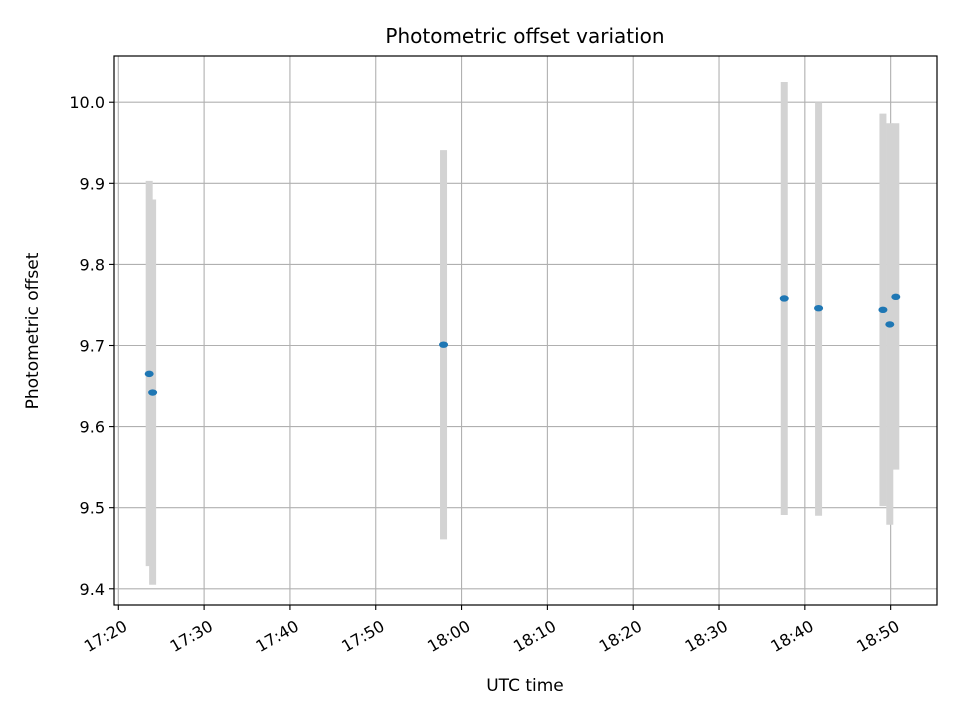  What do you see at coordinates (92, 183) in the screenshot?
I see `y-tick-label: 9.9` at bounding box center [92, 183].